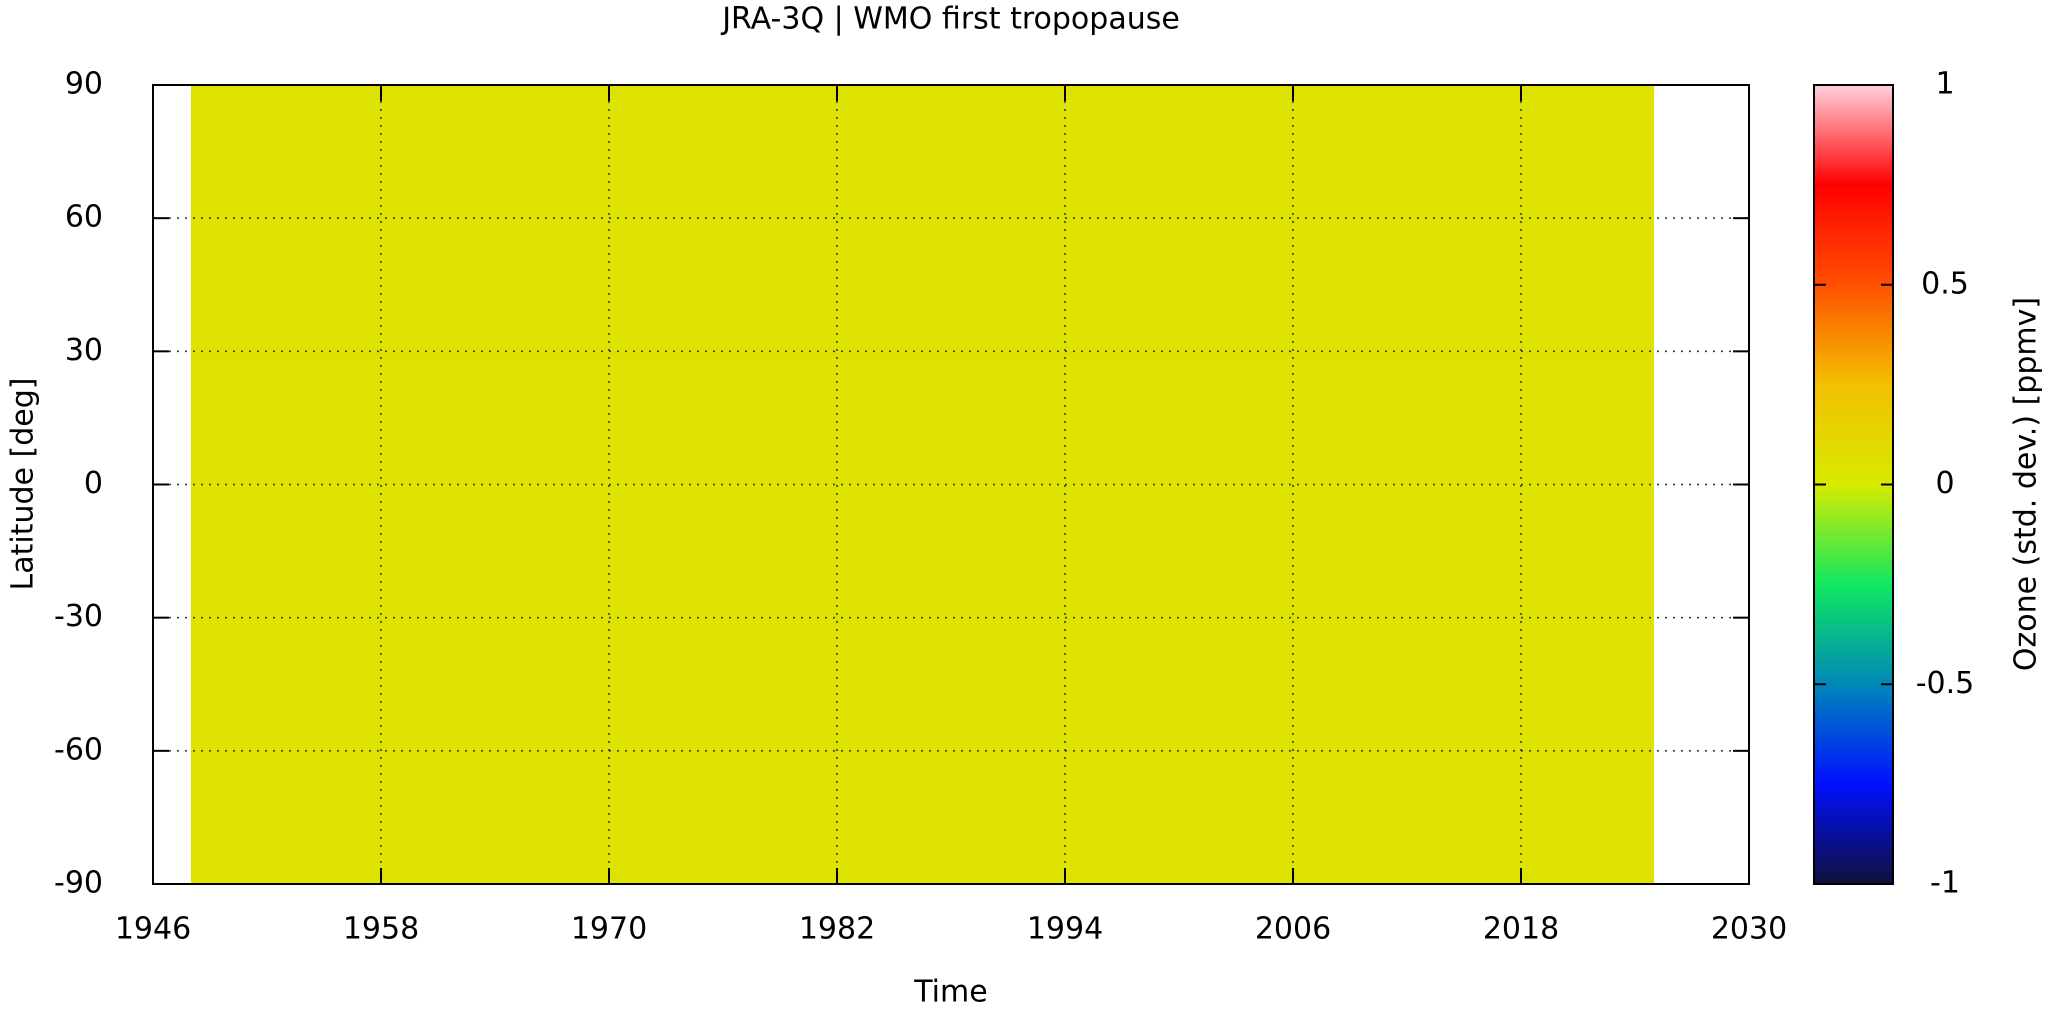 The width and height of the screenshot is (2053, 1012). What do you see at coordinates (1065, 929) in the screenshot?
I see `x-tick-label: 1994` at bounding box center [1065, 929].